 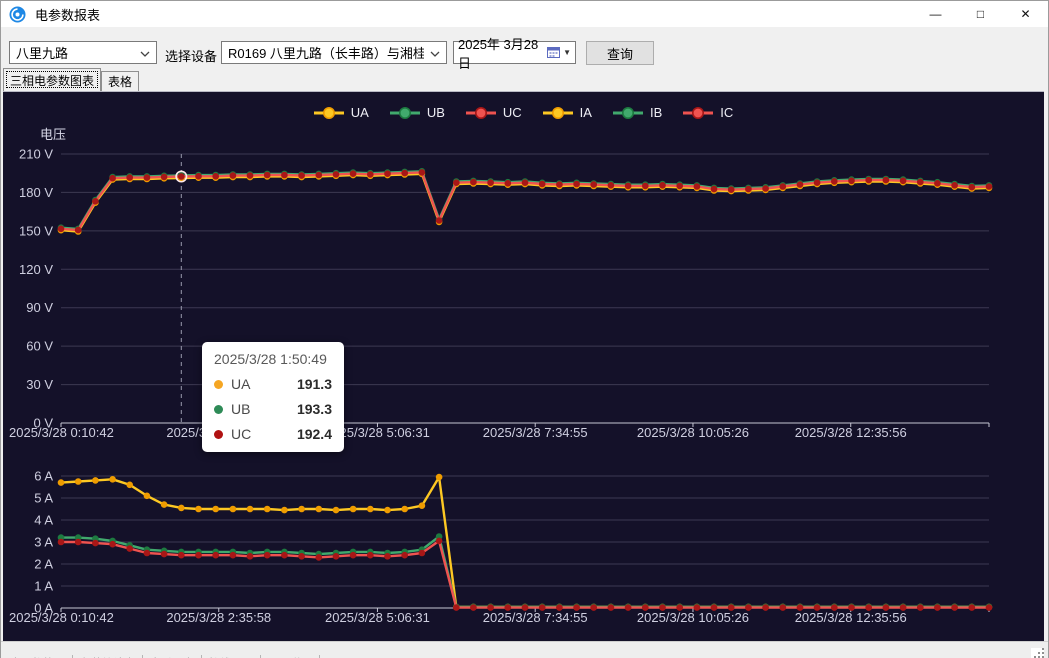 What do you see at coordinates (52, 79) in the screenshot?
I see `tab-three-phase-chart: 三相电参数图表` at bounding box center [52, 79].